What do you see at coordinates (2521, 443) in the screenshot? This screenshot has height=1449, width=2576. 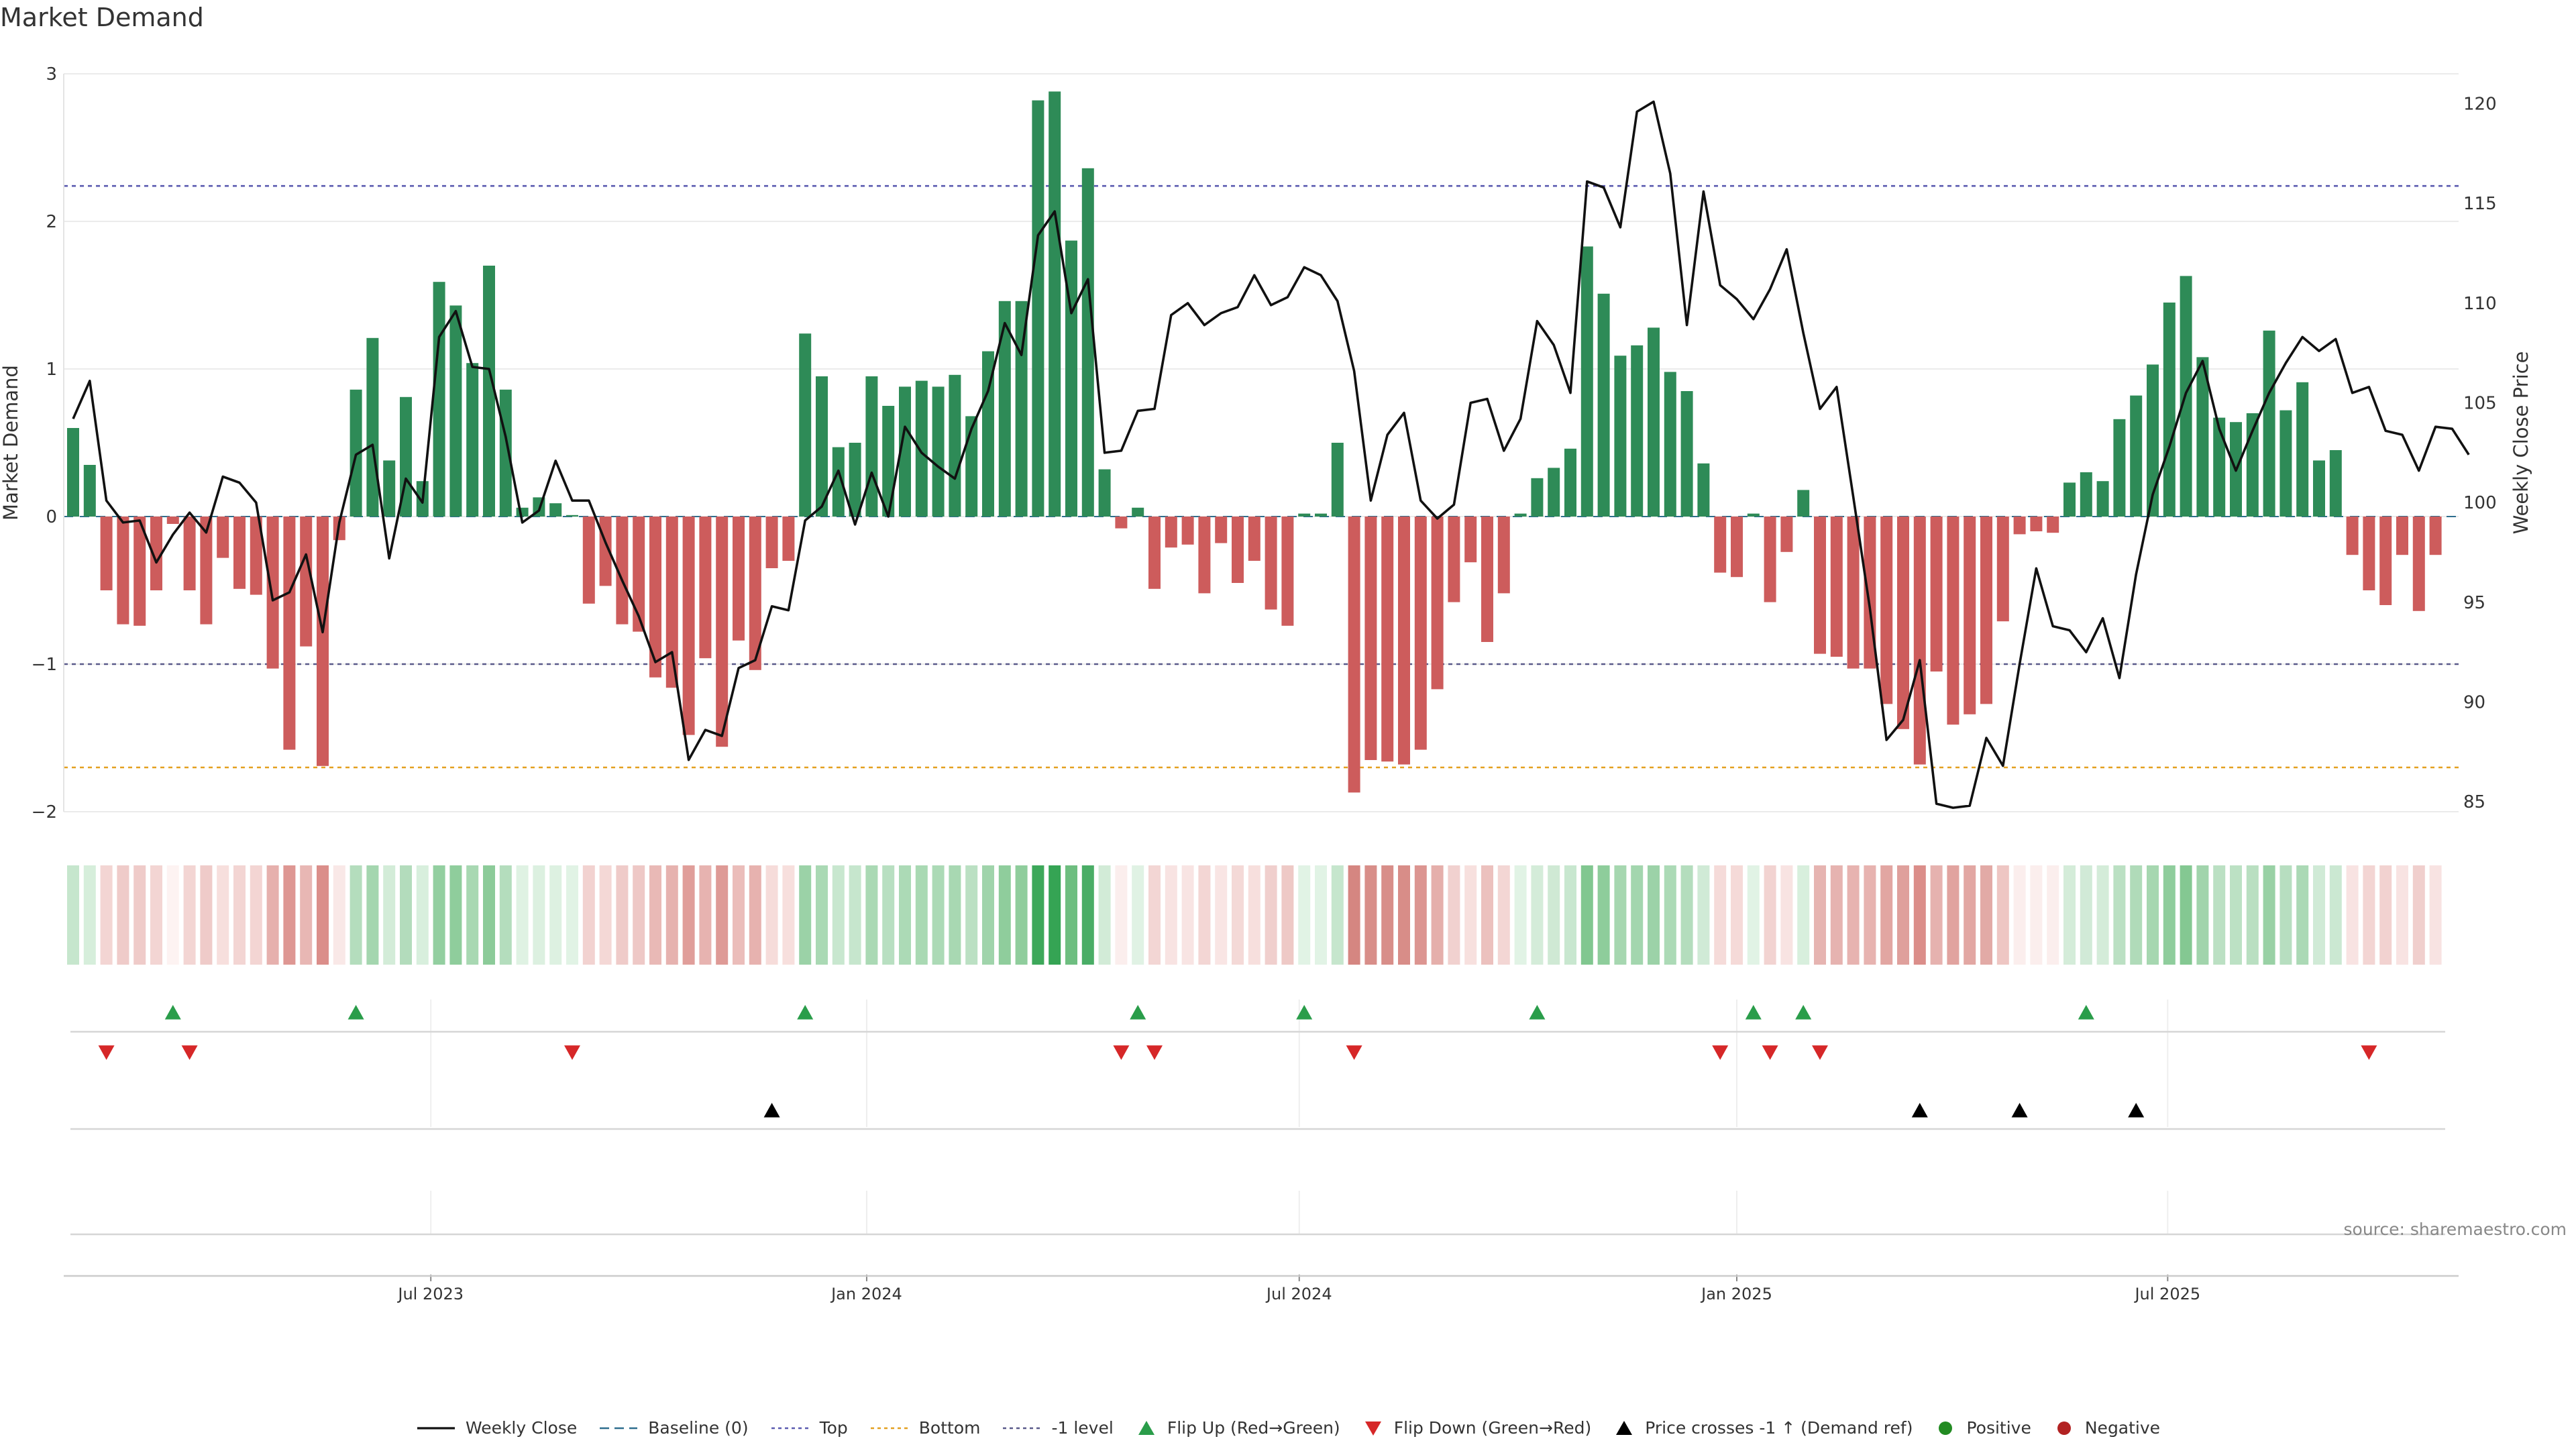 I see `y2-axis-label: Weekly Close Price` at bounding box center [2521, 443].